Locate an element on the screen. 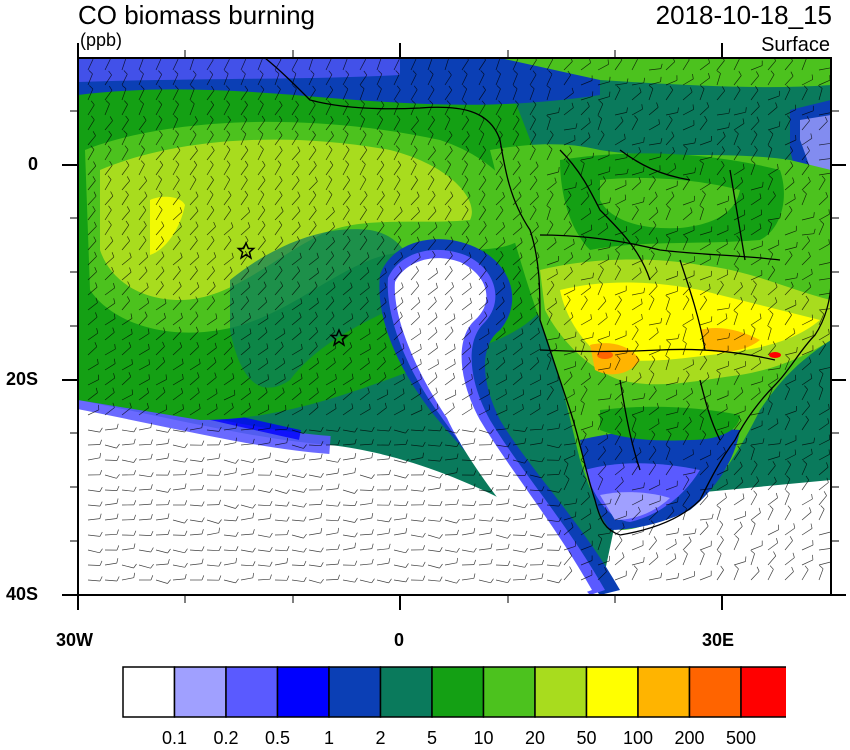  colorbar-label: 50 is located at coordinates (586, 738).